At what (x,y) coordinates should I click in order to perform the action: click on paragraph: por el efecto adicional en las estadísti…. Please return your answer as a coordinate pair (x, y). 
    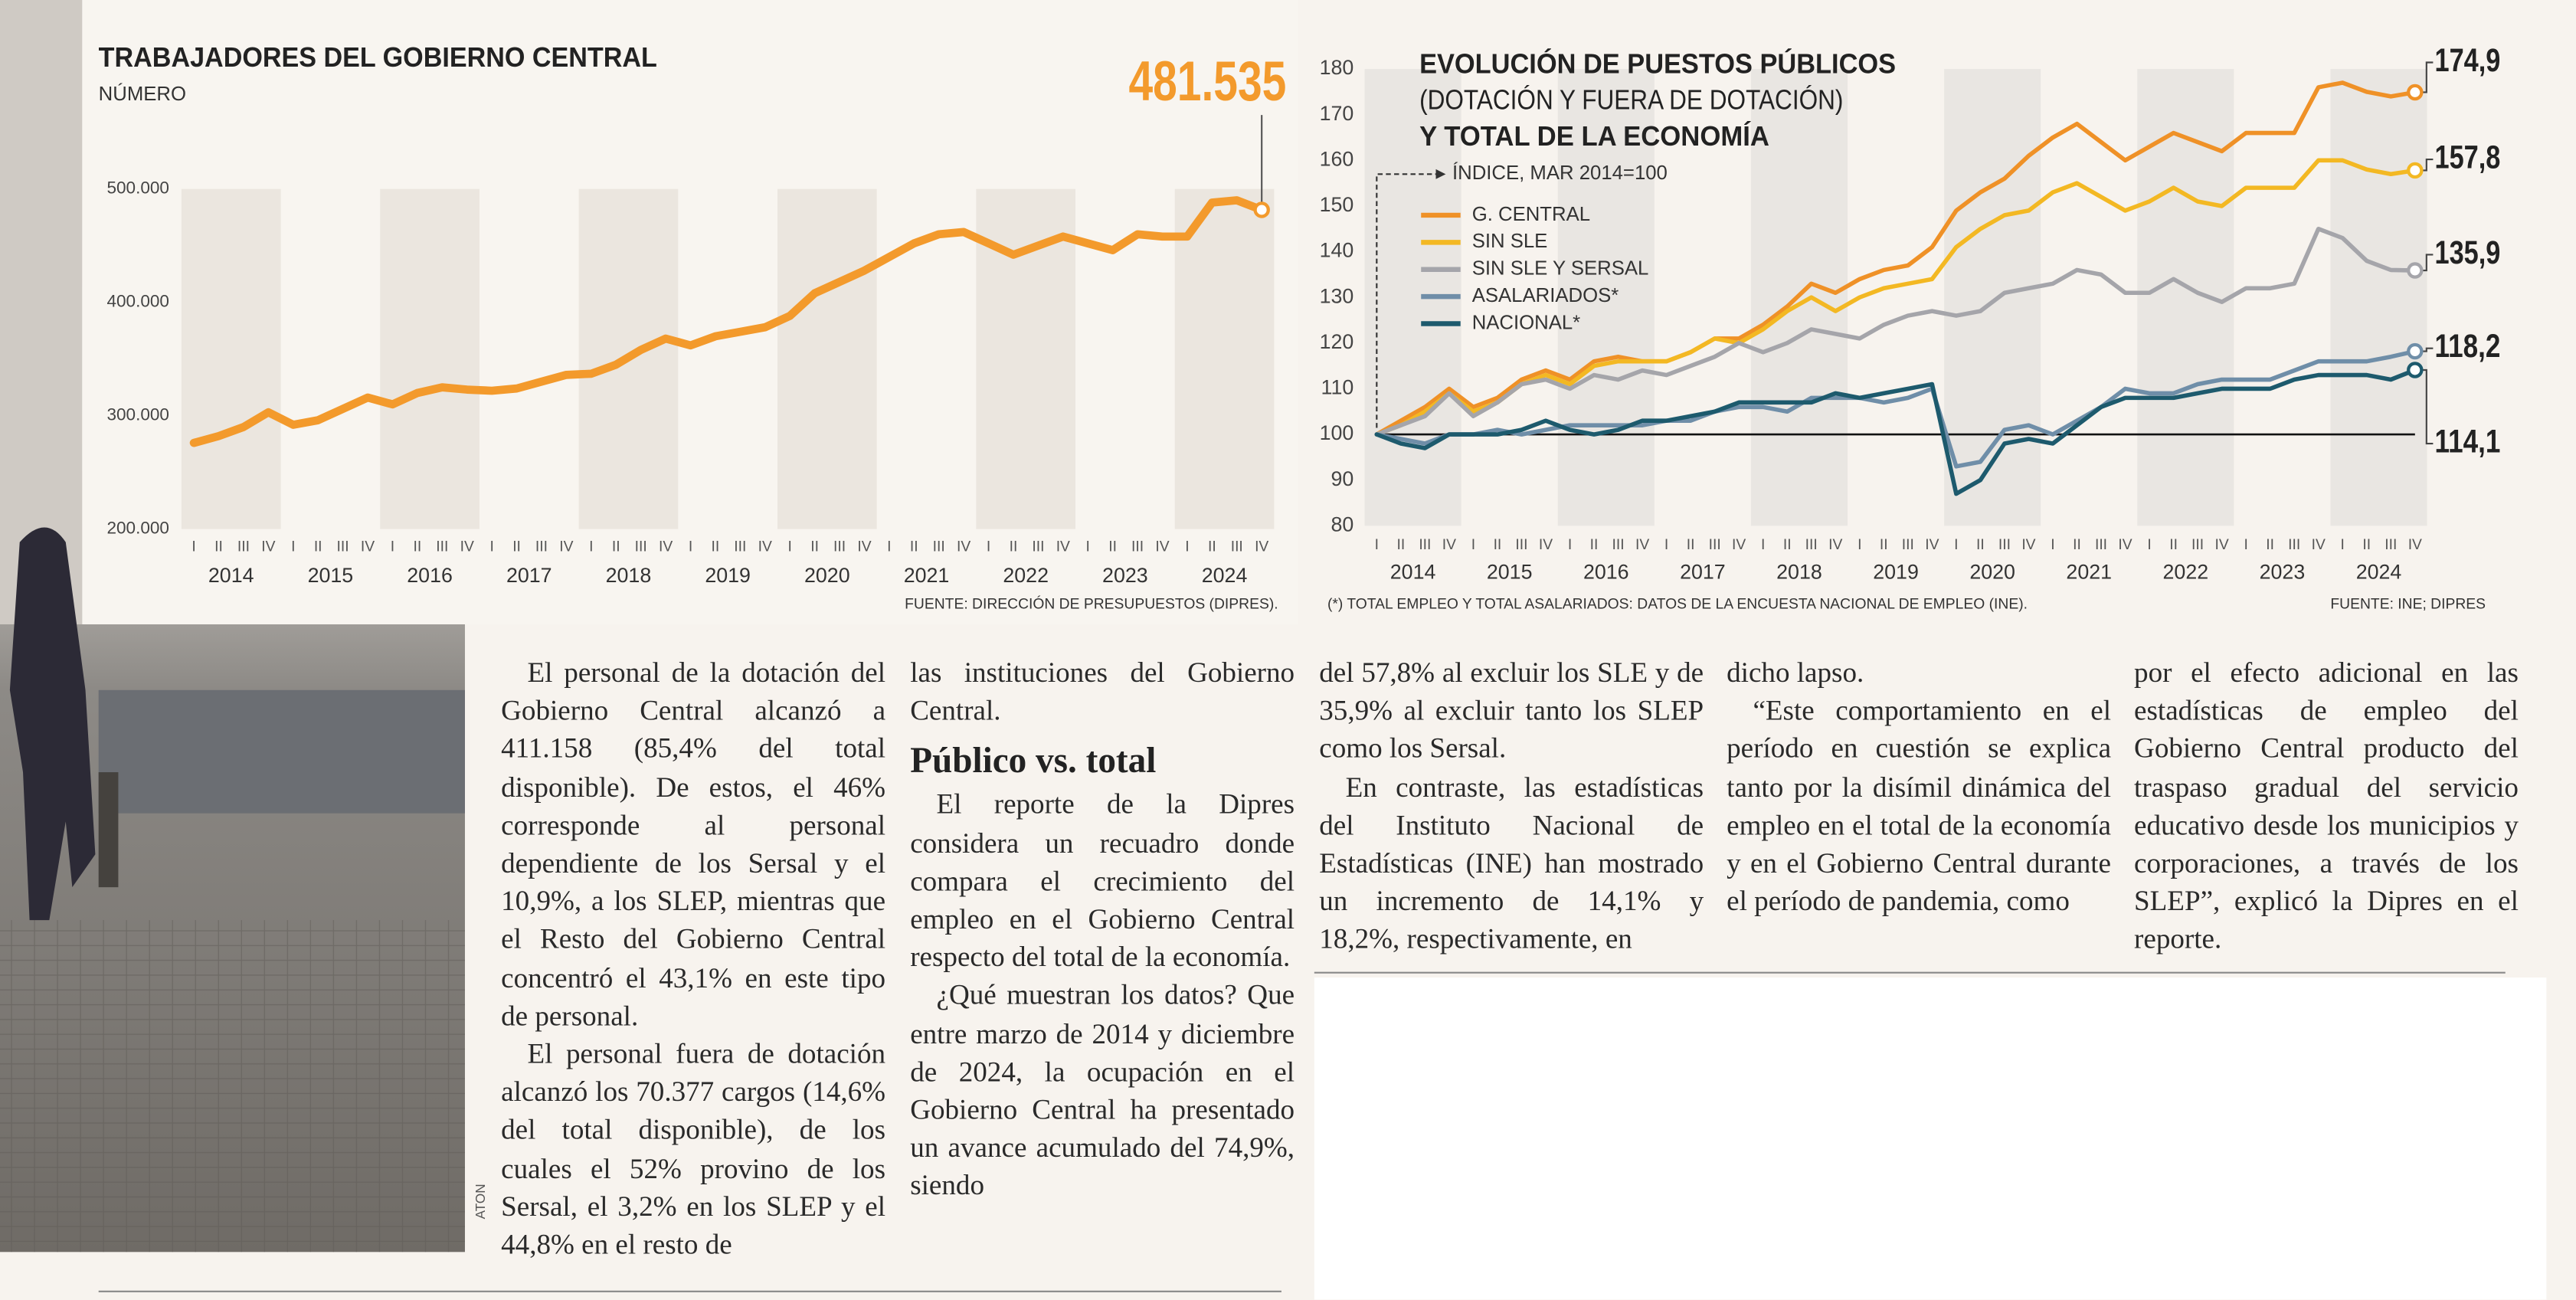
    Looking at the image, I should click on (2326, 806).